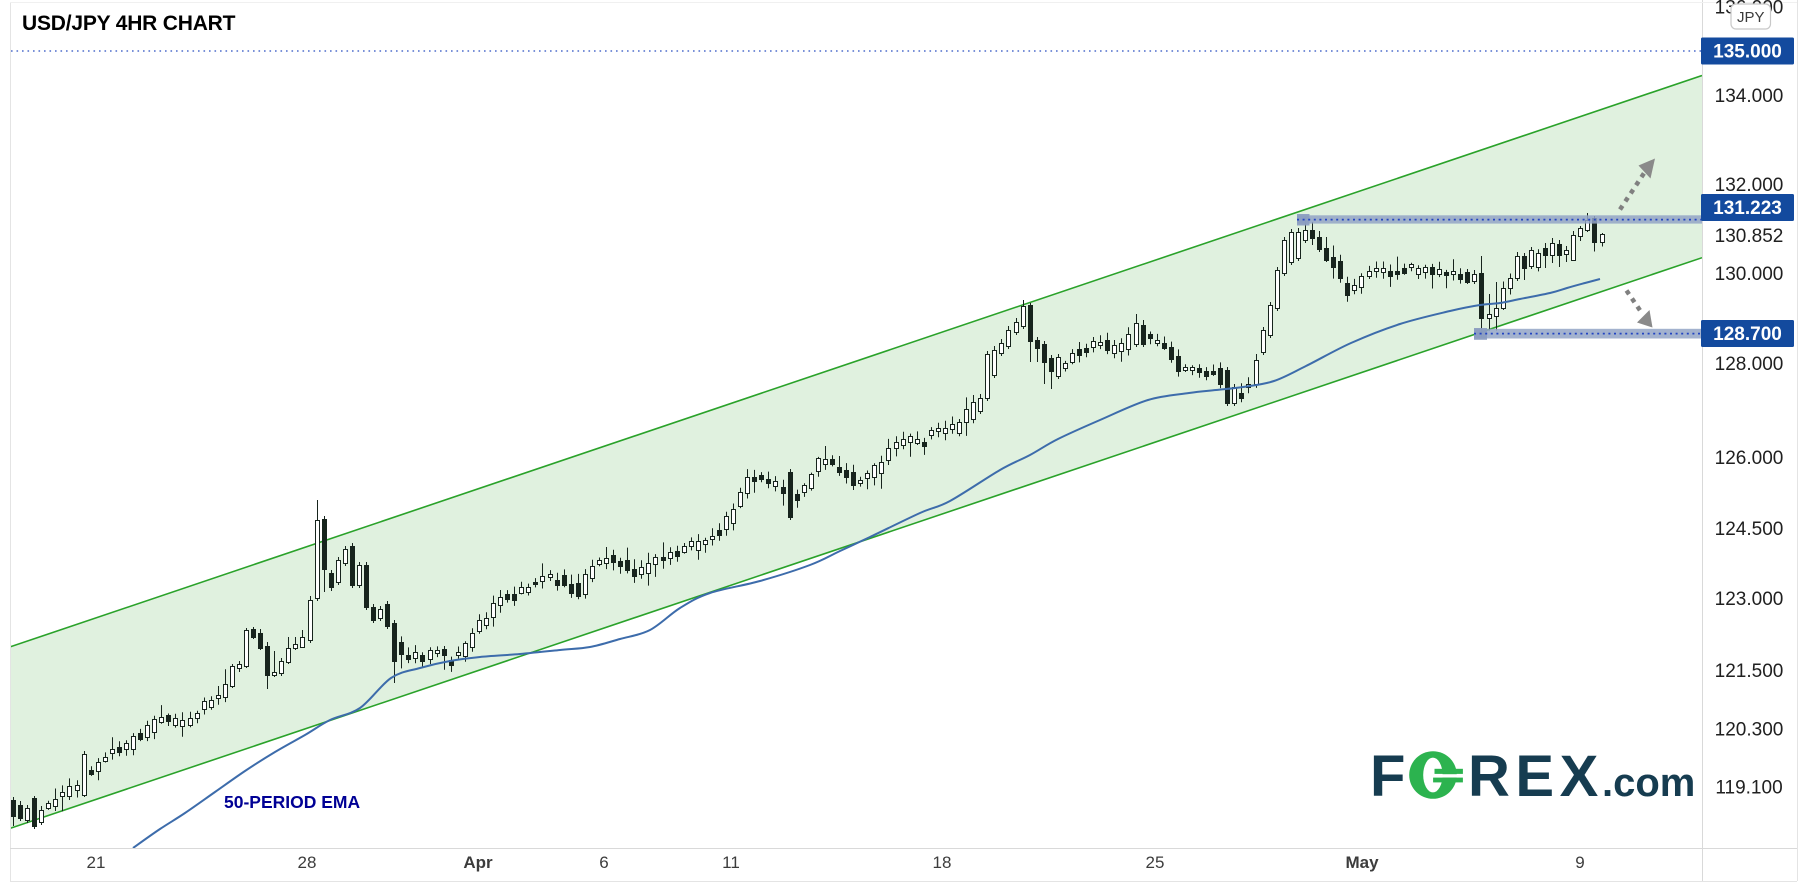  Describe the element at coordinates (1749, 364) in the screenshot. I see `svg-text: 128.000` at that location.